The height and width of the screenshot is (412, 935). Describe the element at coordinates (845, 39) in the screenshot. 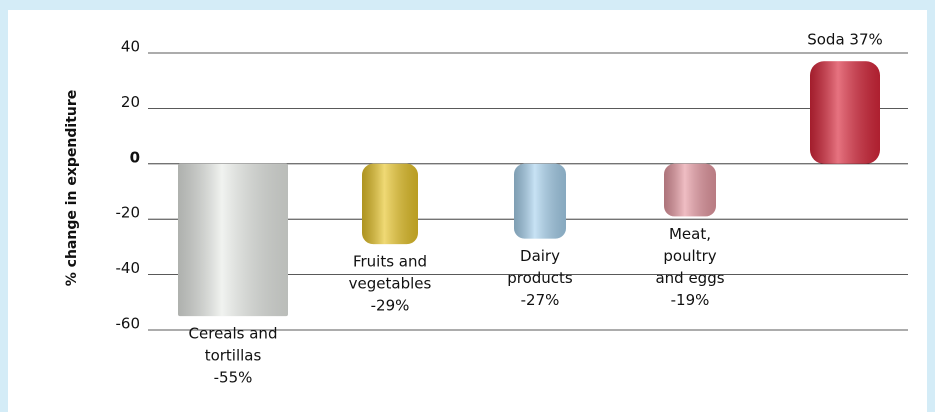

I see `category-label: Soda 37%` at that location.